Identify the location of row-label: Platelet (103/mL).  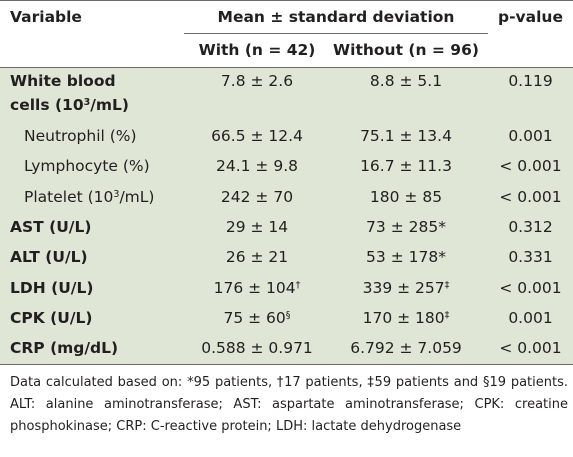
(89, 197).